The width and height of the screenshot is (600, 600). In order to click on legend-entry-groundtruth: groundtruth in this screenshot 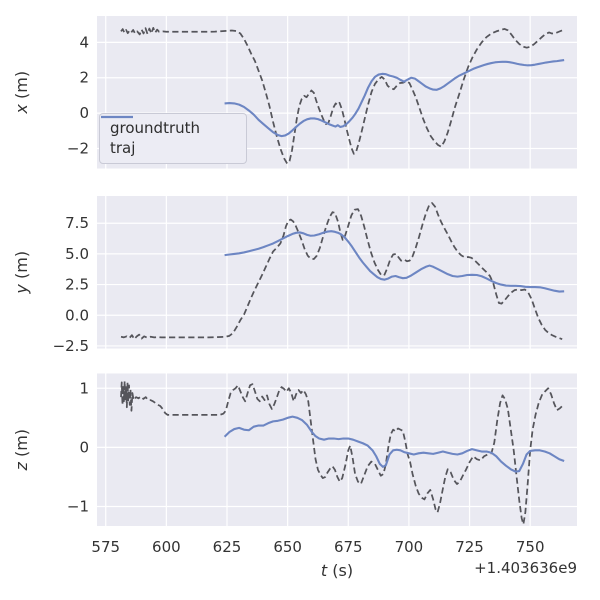, I will do `click(169, 127)`.